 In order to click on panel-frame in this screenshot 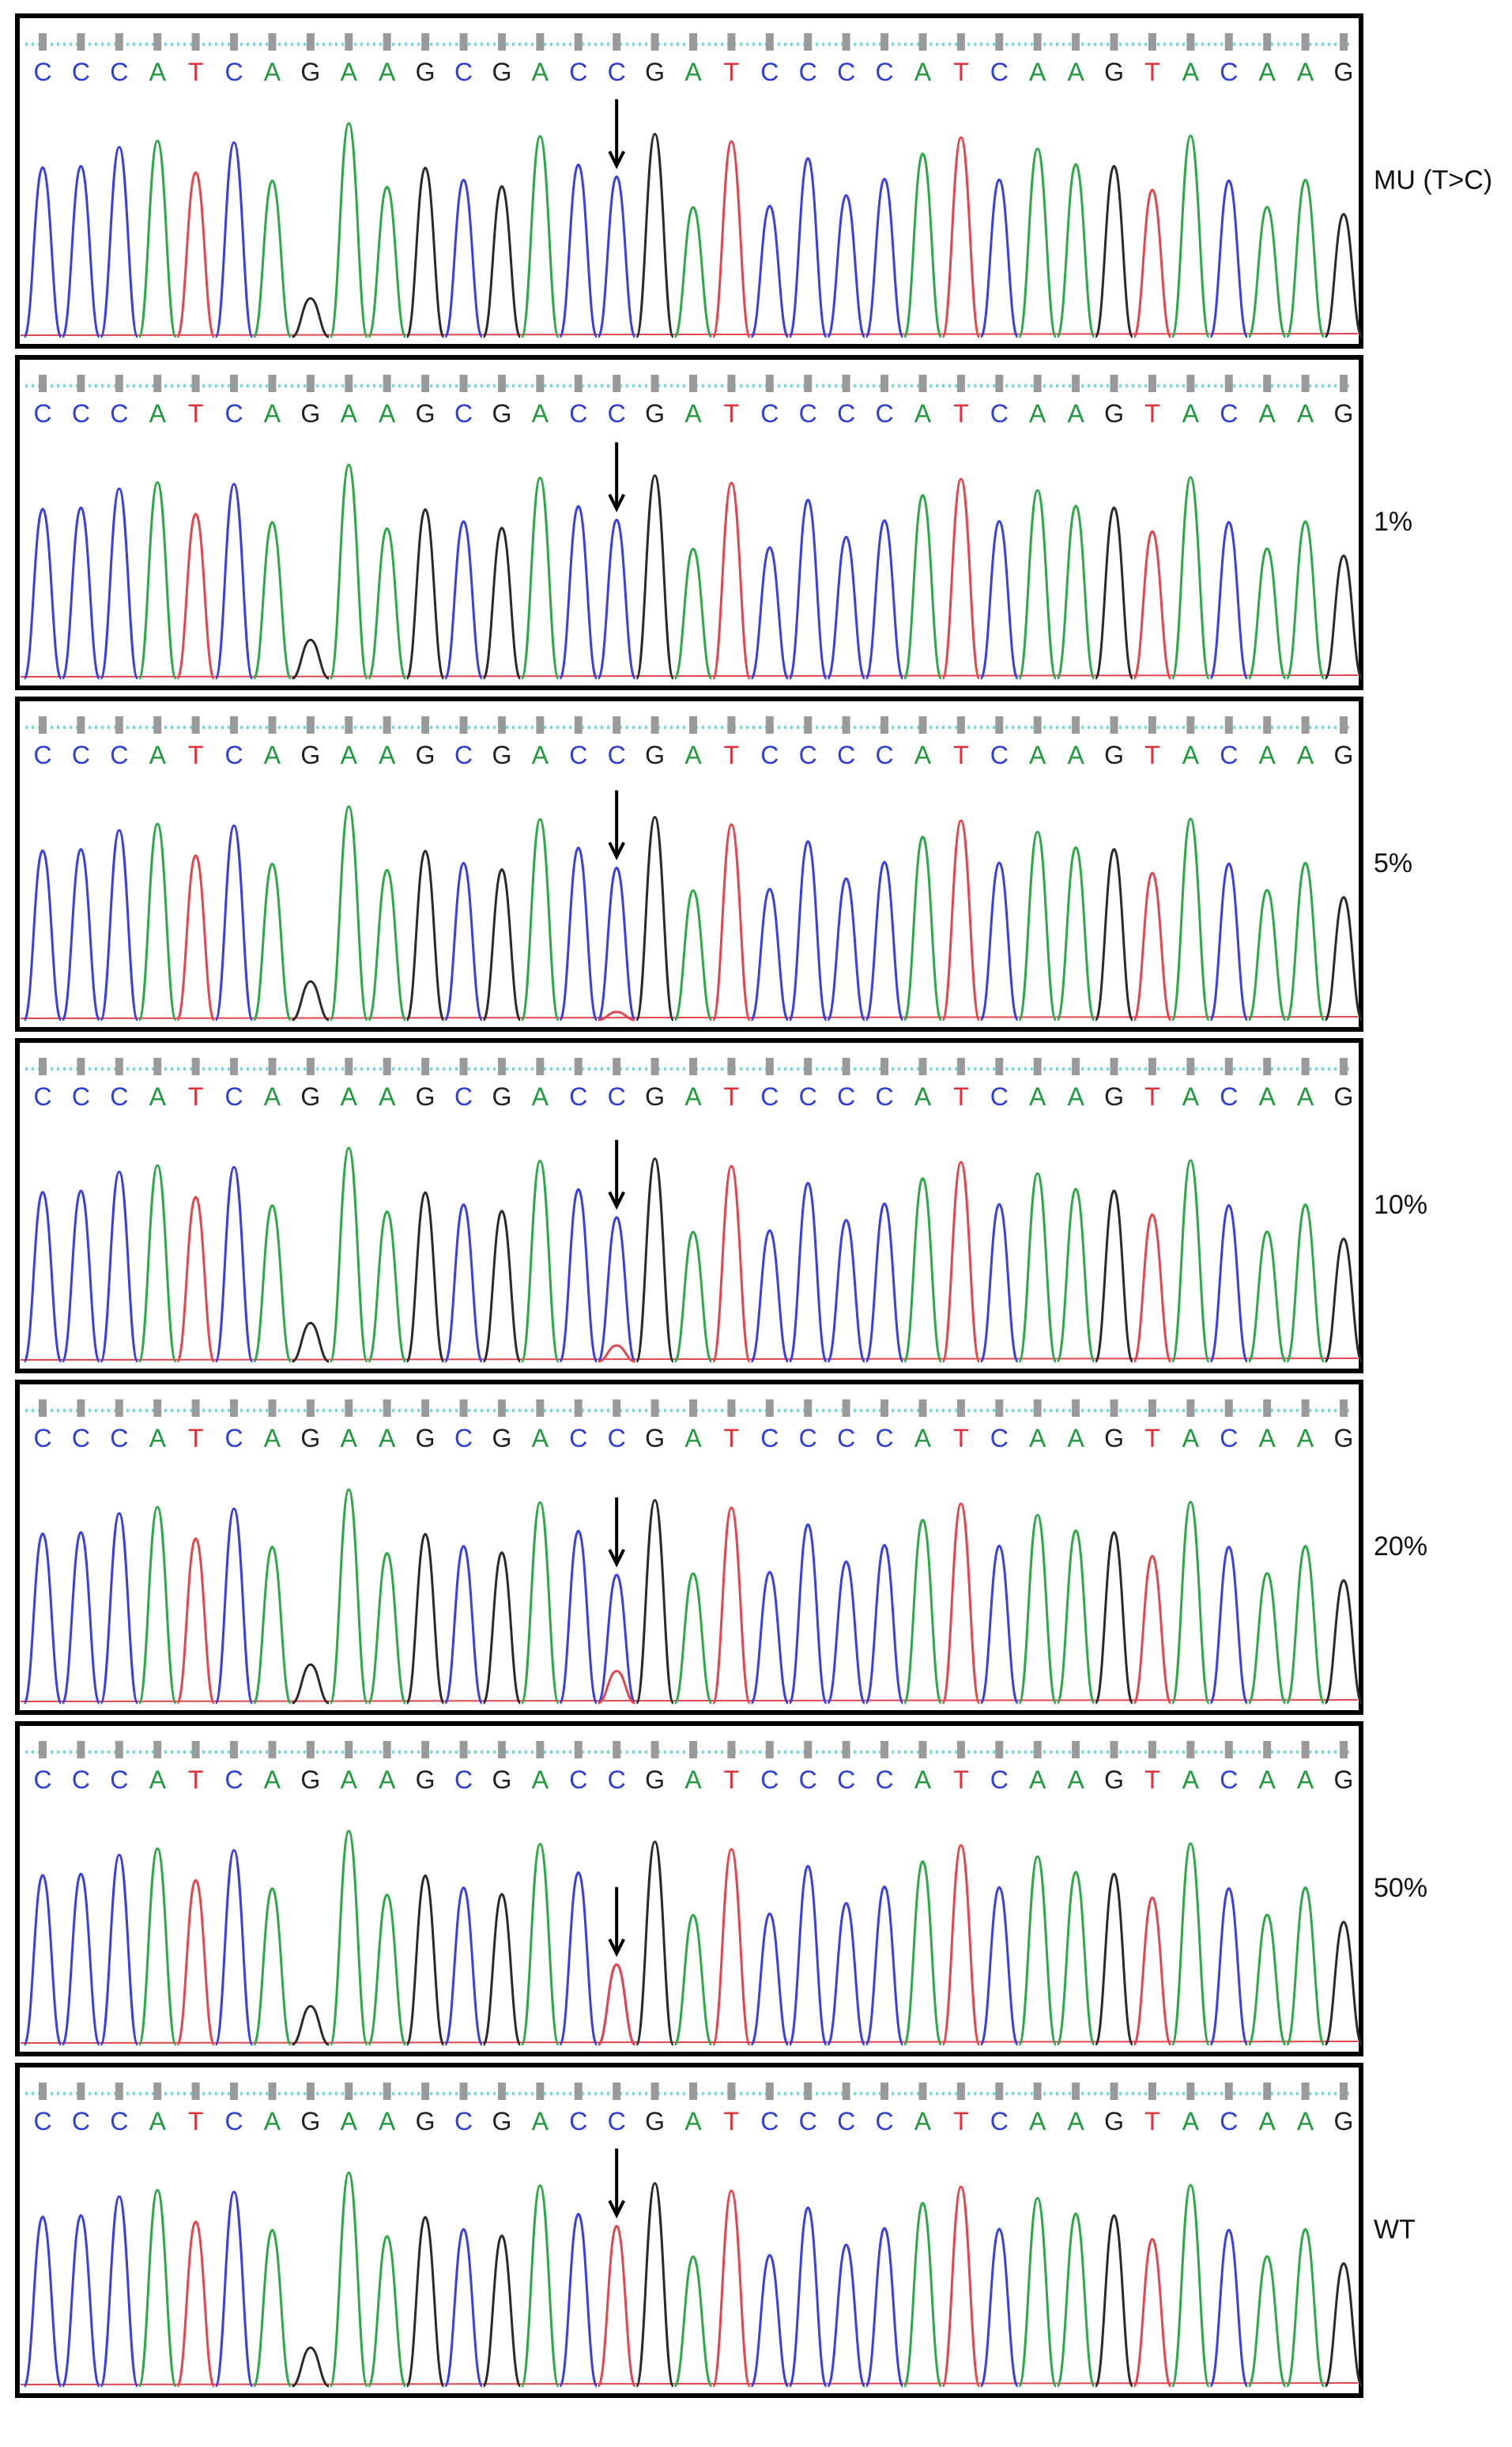, I will do `click(689, 181)`.